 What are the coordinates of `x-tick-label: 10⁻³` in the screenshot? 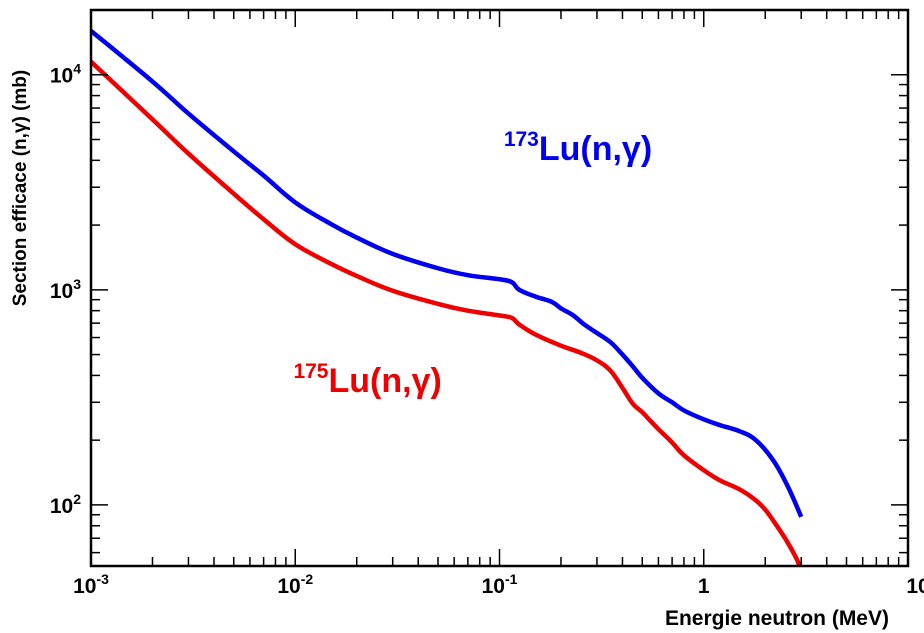 It's located at (91, 584).